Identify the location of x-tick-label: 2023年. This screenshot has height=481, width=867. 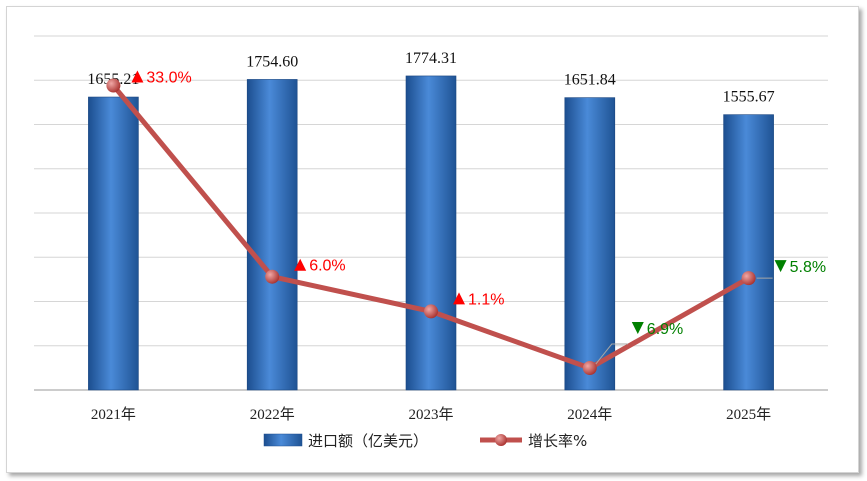
(430, 414).